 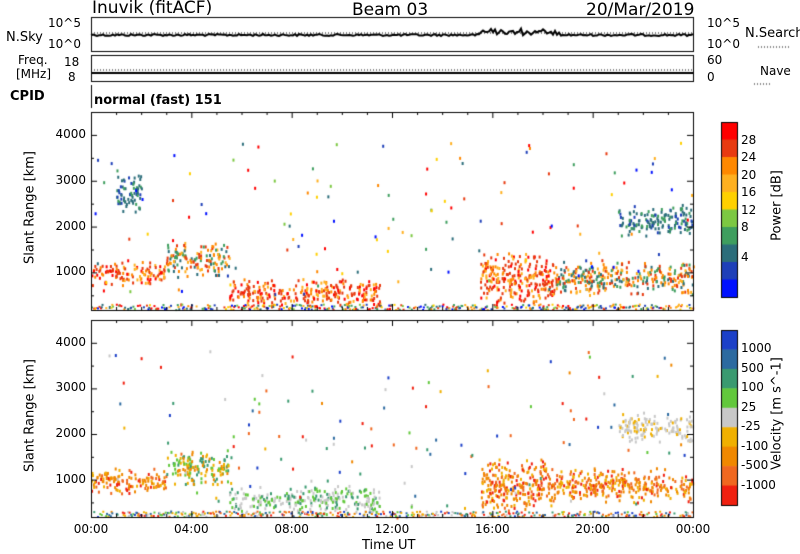 I want to click on velocity-colorbar-tick: -500, so click(x=755, y=465).